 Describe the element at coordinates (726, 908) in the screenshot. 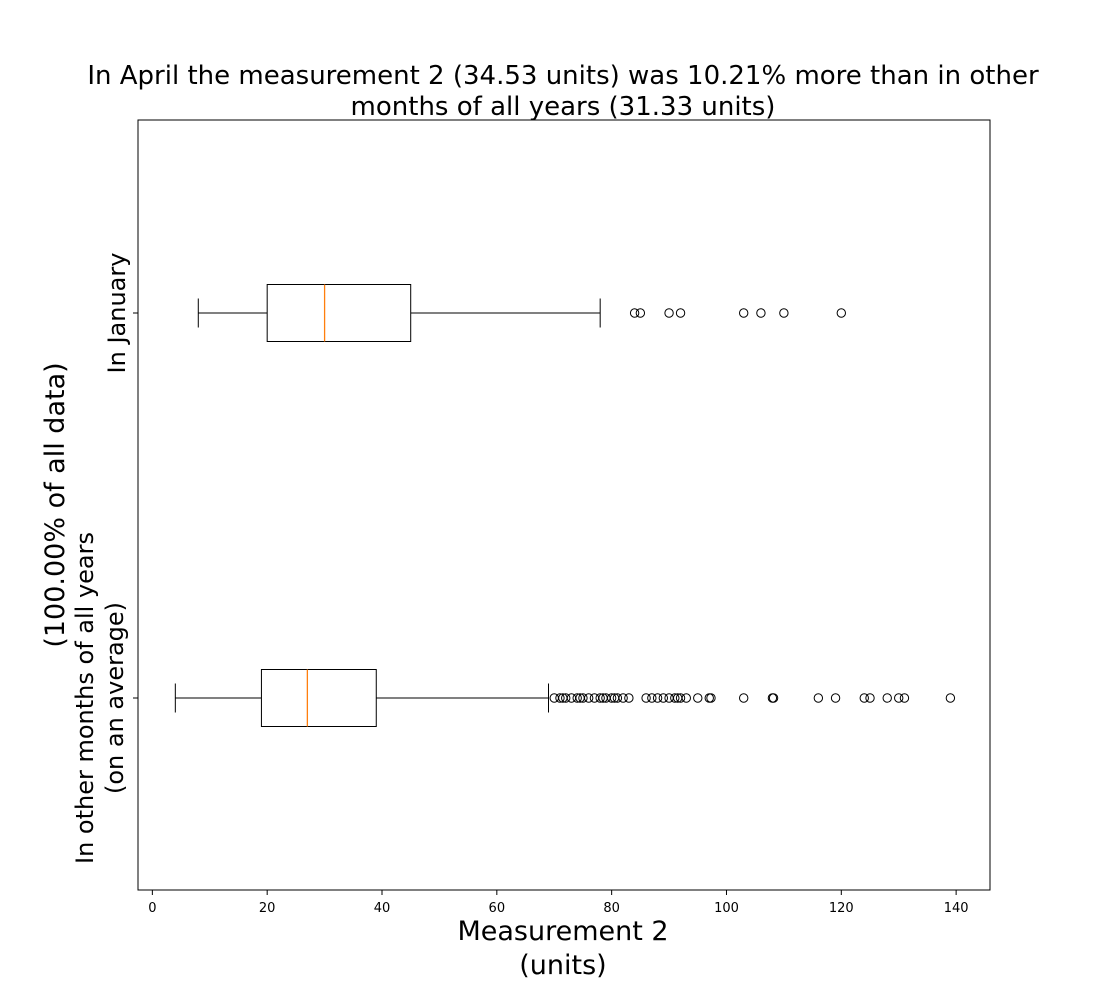

I see `x-tick-label: 100` at that location.